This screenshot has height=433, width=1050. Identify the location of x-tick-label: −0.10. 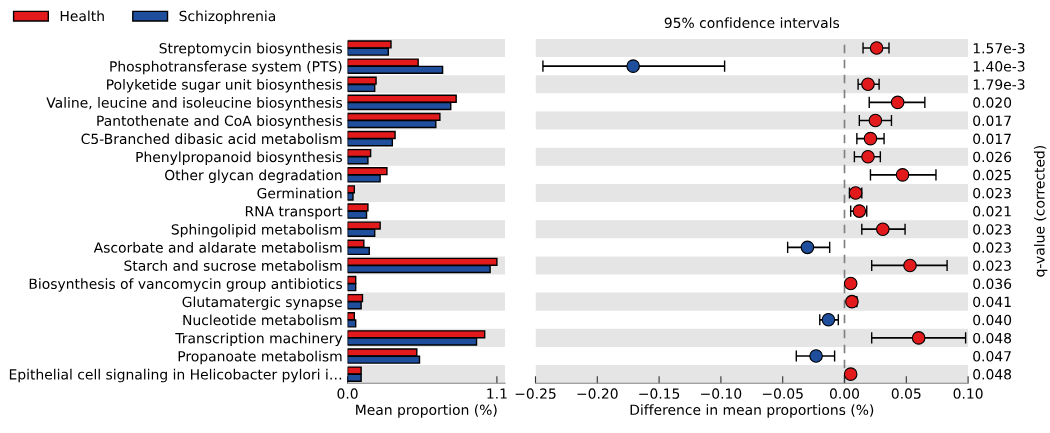
(721, 393).